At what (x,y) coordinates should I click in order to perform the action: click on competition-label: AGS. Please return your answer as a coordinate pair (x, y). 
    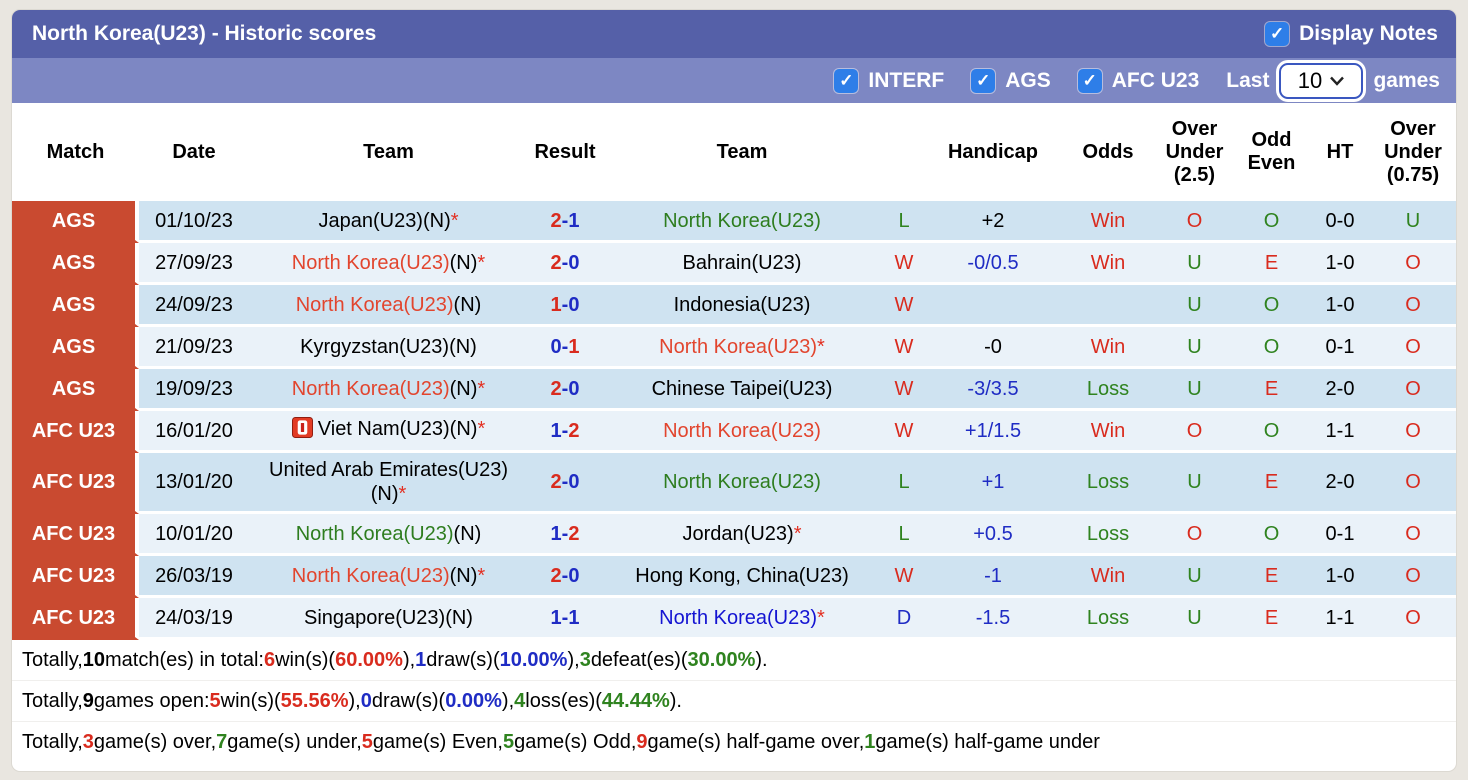
    Looking at the image, I should click on (73, 304).